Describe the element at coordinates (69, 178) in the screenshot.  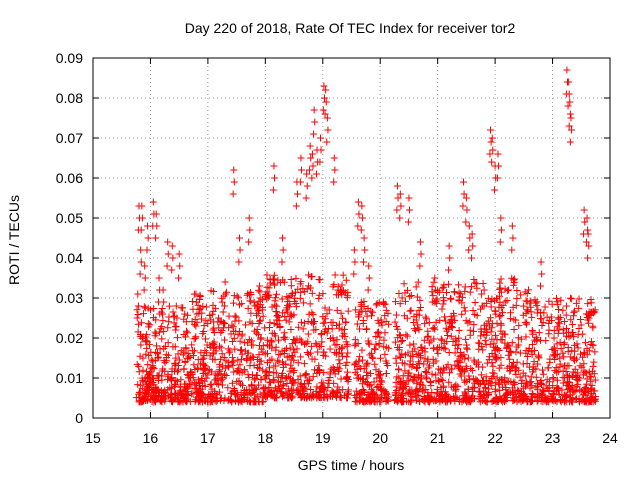
I see `y-tick-label: 0.06` at that location.